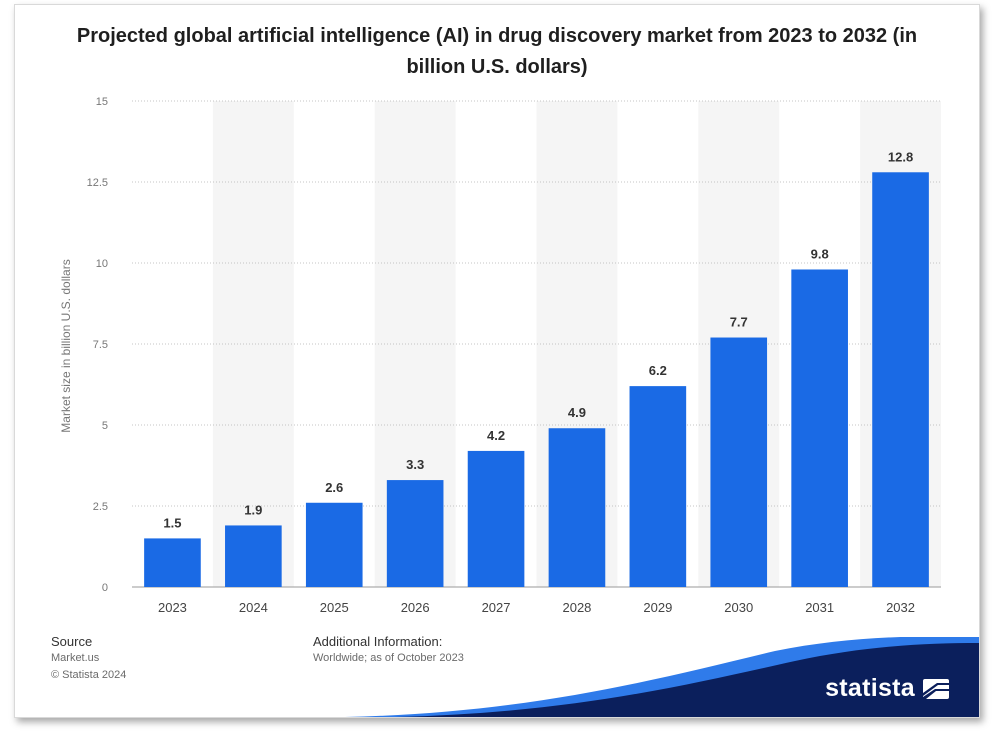  Describe the element at coordinates (253, 607) in the screenshot. I see `x-tick-label: 2024` at that location.